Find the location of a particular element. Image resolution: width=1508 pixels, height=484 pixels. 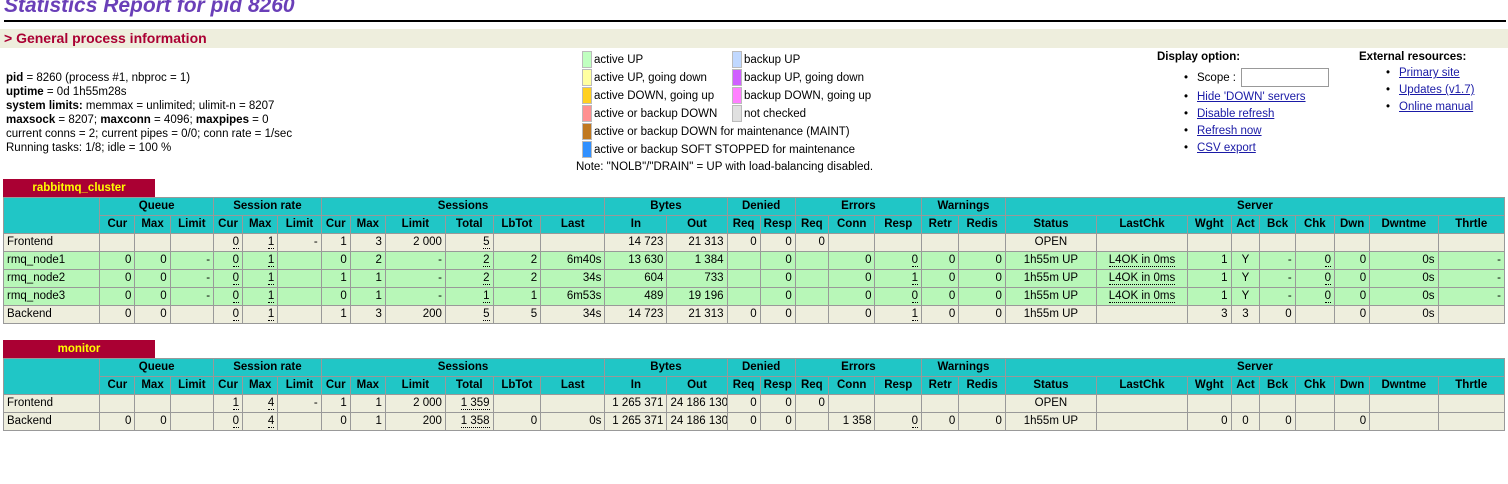

process-info-key: uptime is located at coordinates (25, 92).